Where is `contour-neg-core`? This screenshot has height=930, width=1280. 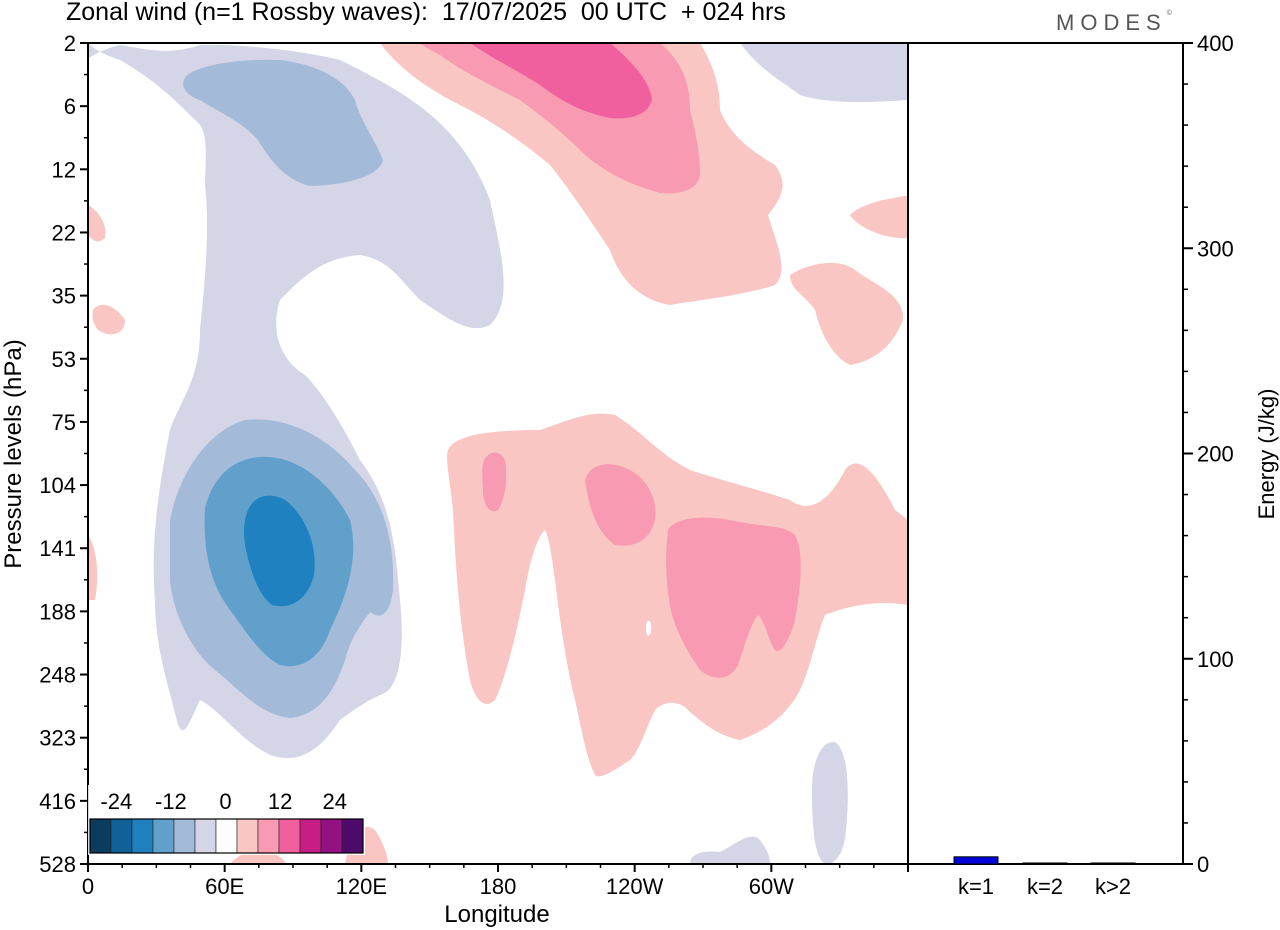
contour-neg-core is located at coordinates (279, 551).